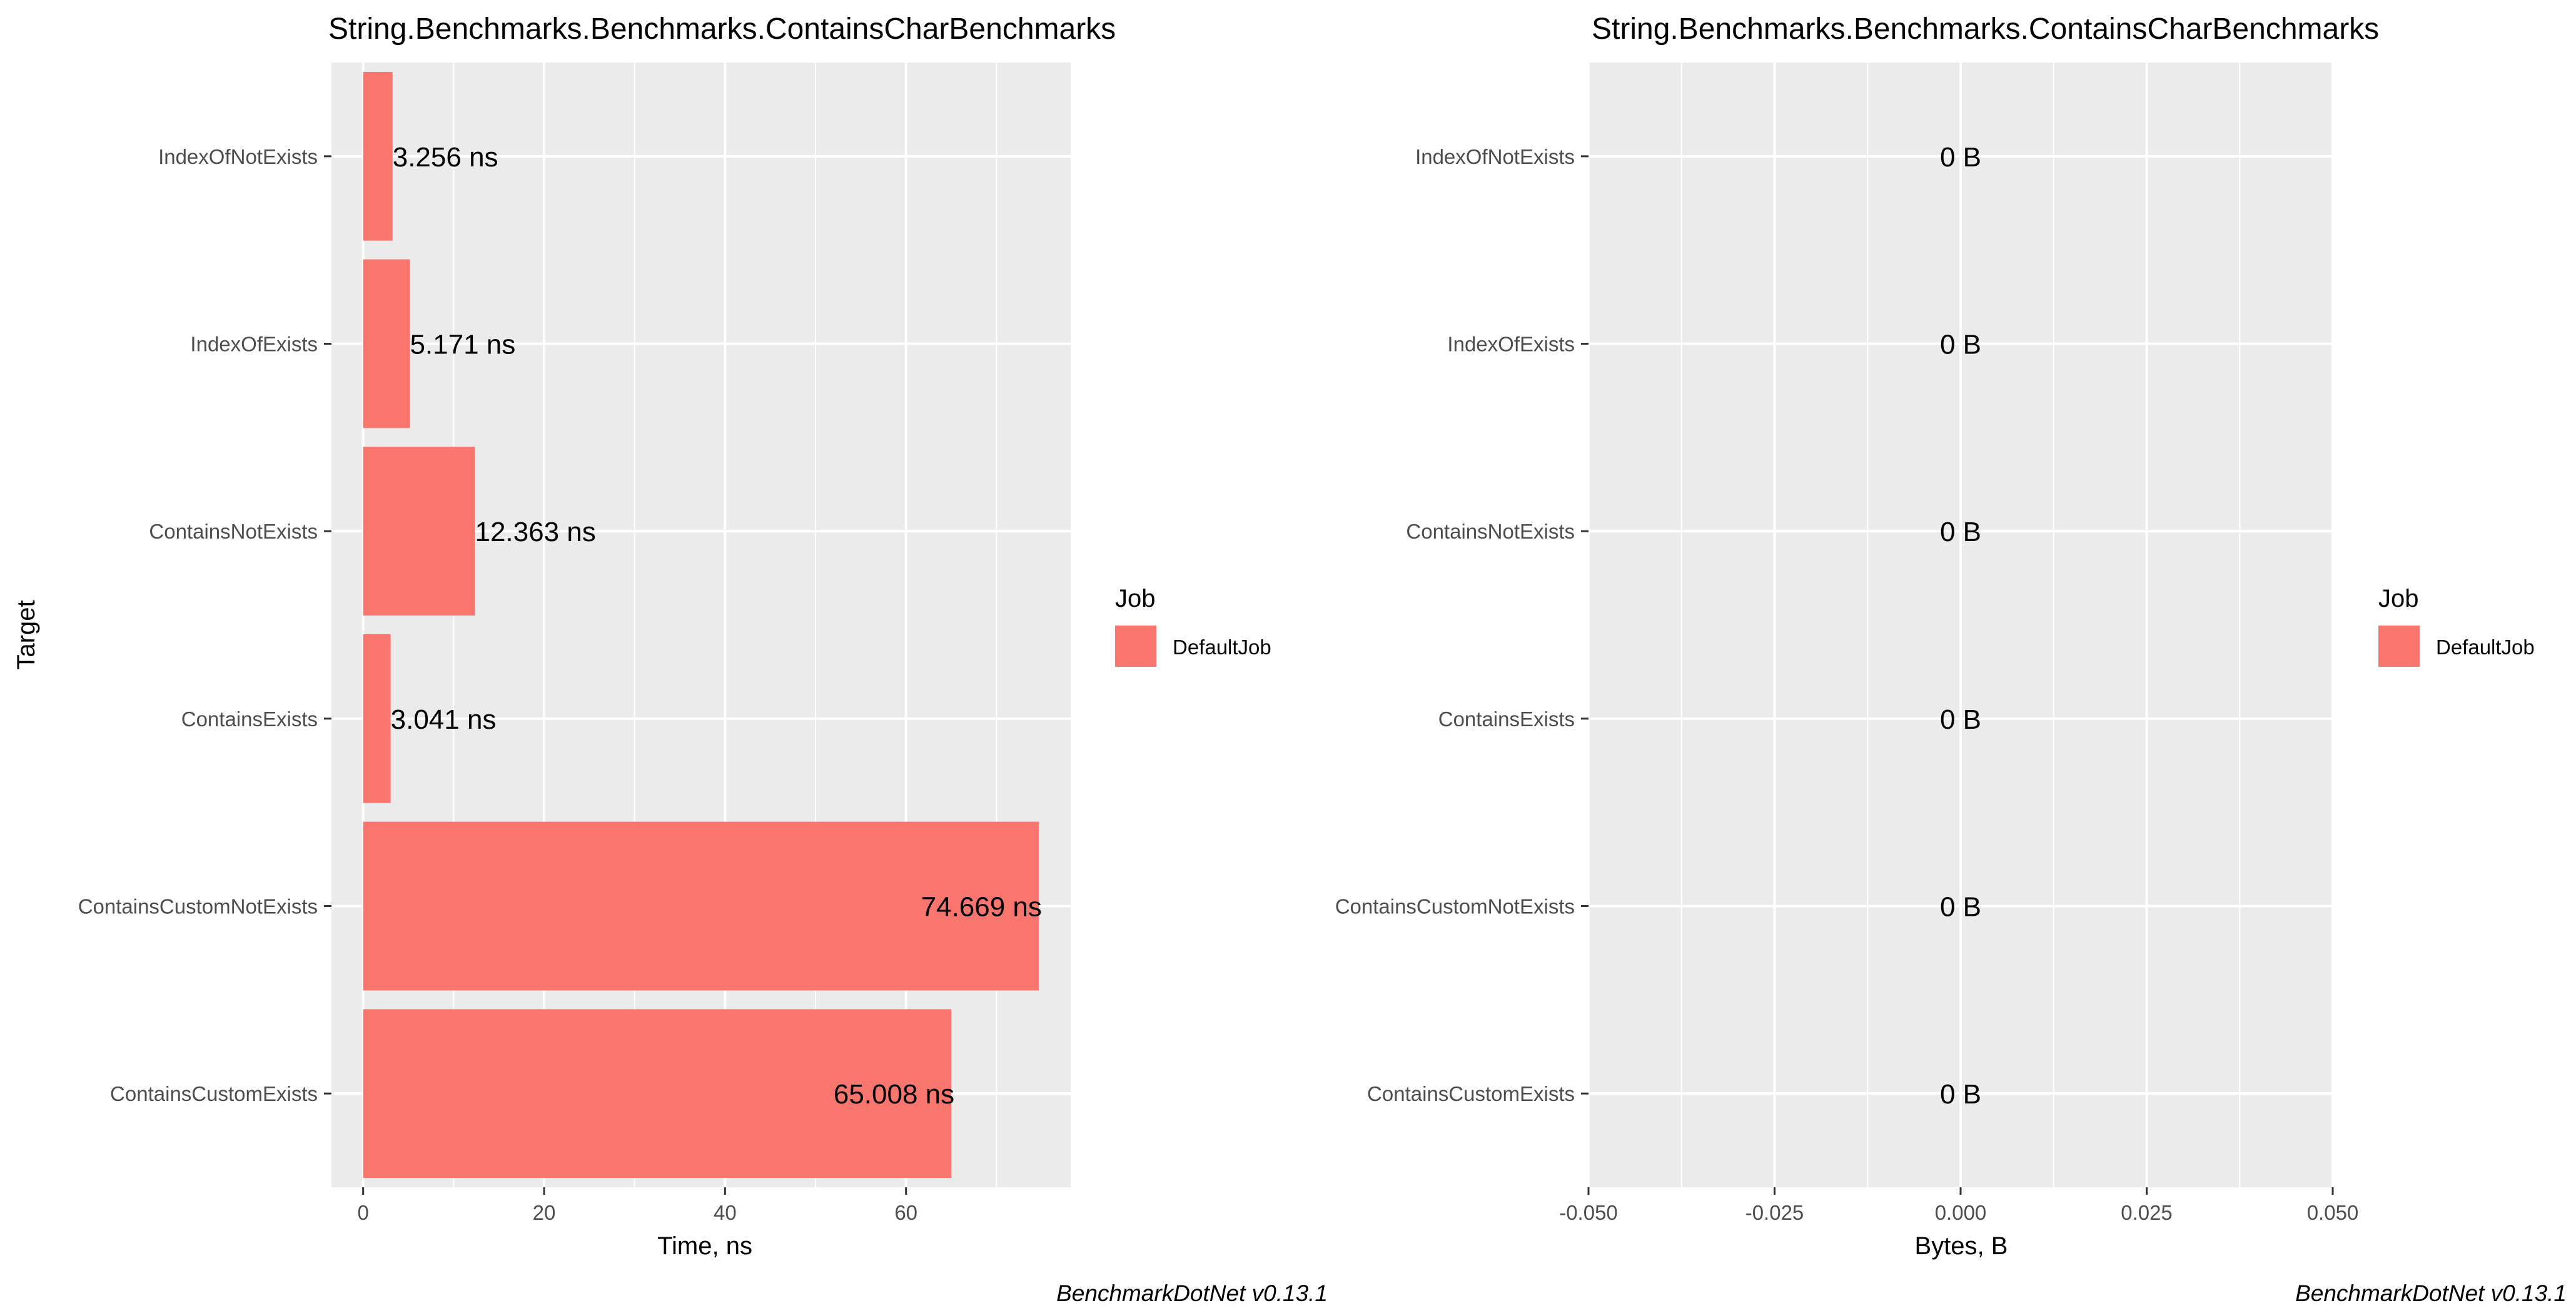 This screenshot has width=2576, height=1313. What do you see at coordinates (2456, 626) in the screenshot?
I see `bytes-legend: Job DefaultJob` at bounding box center [2456, 626].